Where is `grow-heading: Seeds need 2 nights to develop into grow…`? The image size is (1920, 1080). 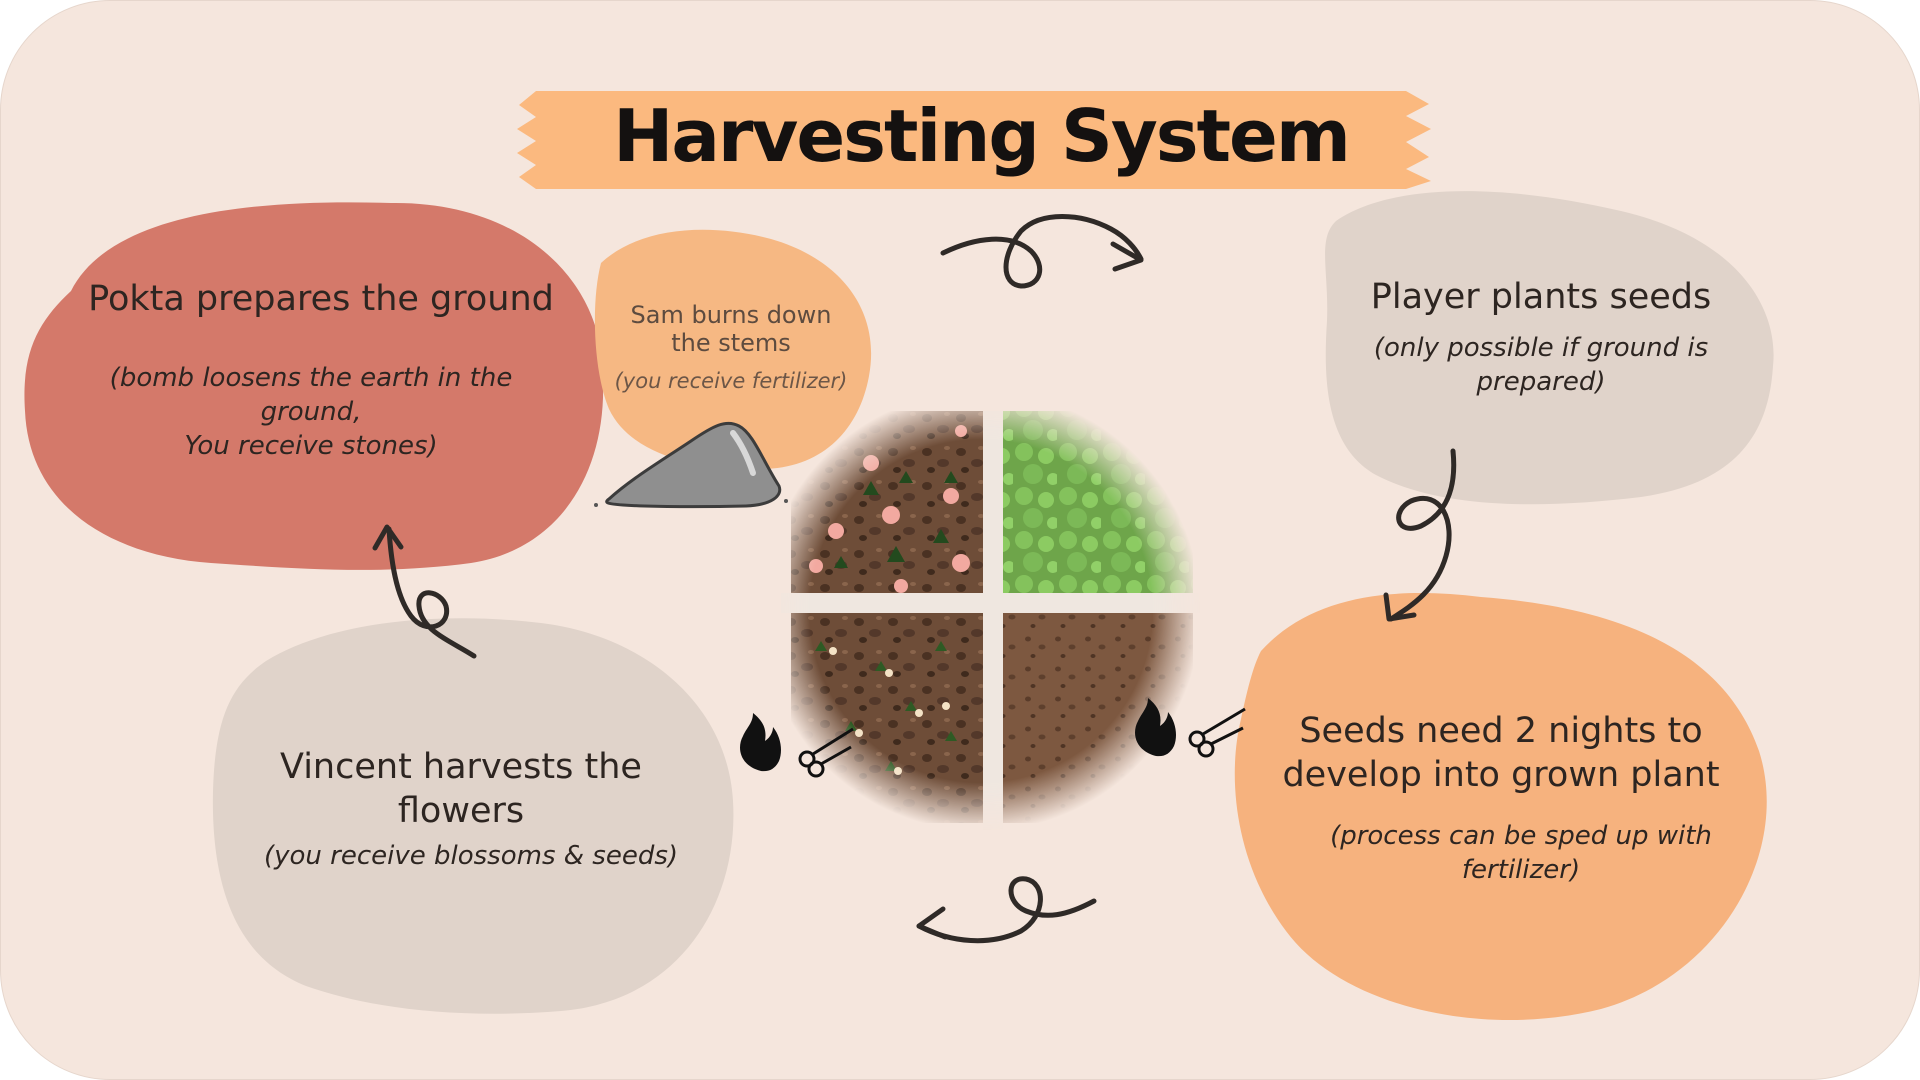 grow-heading: Seeds need 2 nights to develop into grow… is located at coordinates (1501, 753).